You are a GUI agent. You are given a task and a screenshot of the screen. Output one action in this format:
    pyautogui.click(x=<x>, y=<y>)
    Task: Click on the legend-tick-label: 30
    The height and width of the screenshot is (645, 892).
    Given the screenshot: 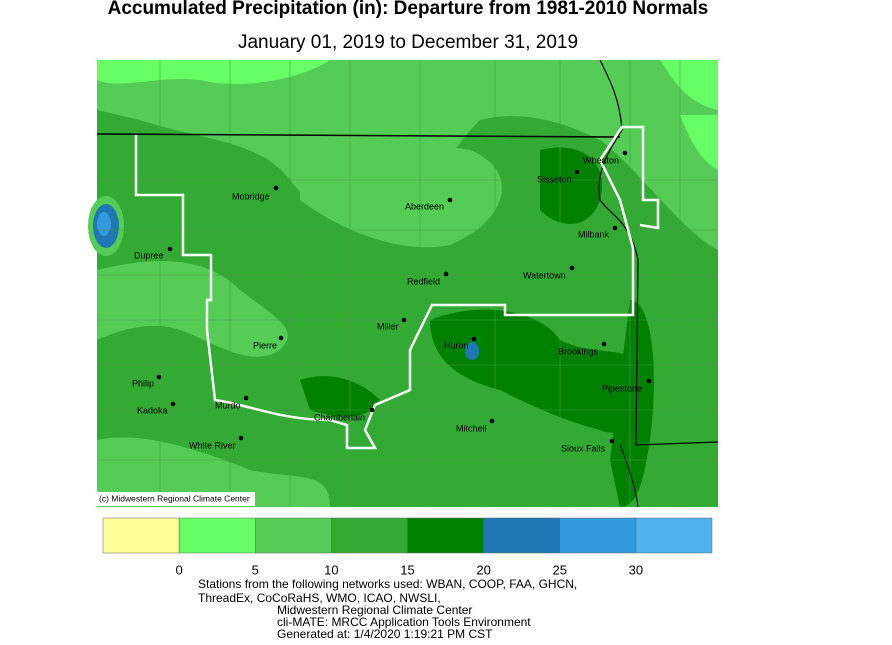 What is the action you would take?
    pyautogui.click(x=636, y=569)
    